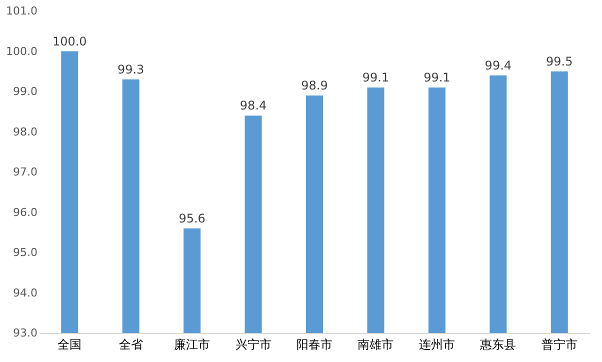 The height and width of the screenshot is (362, 602). Describe the element at coordinates (25, 252) in the screenshot. I see `y-tick-label: 95.0` at that location.